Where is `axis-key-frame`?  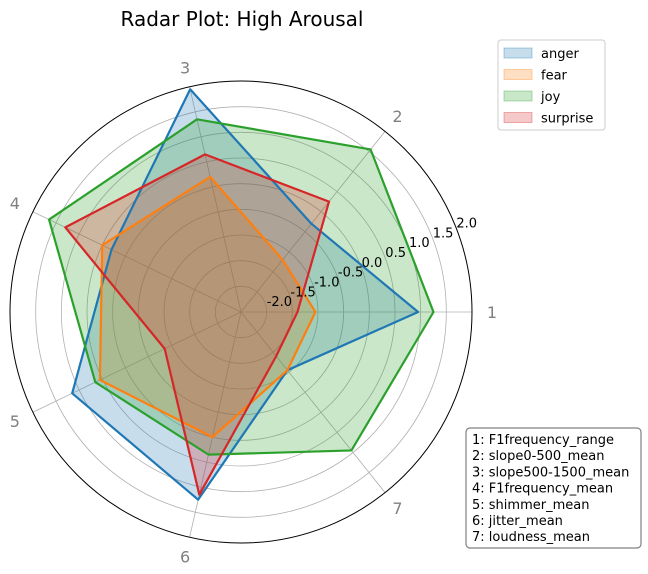 axis-key-frame is located at coordinates (553, 488).